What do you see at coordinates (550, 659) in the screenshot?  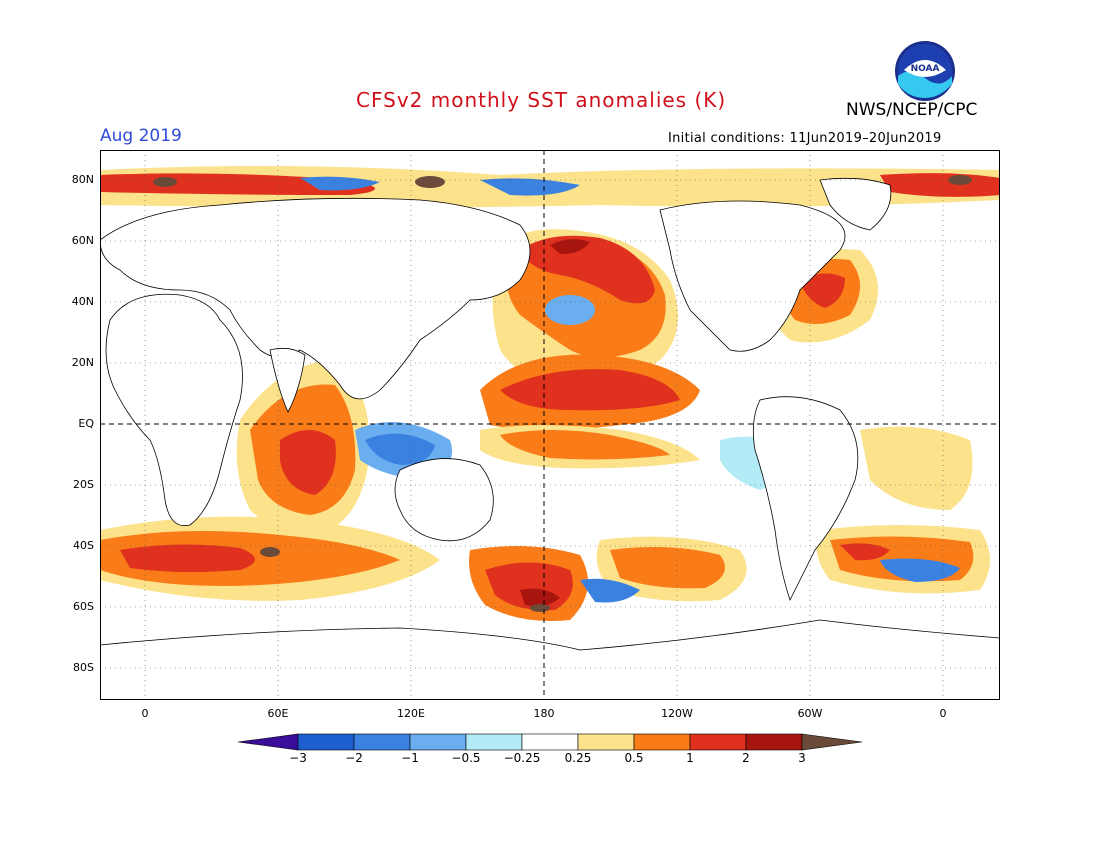 I see `antarctica` at bounding box center [550, 659].